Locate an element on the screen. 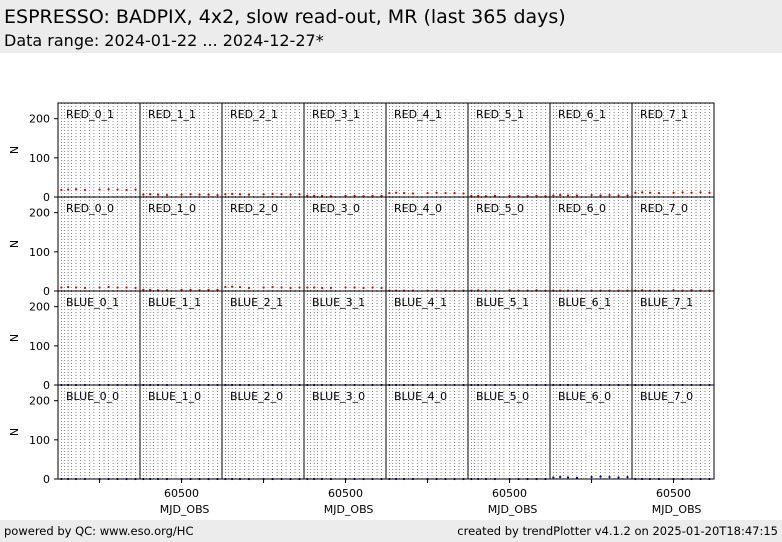 This screenshot has height=542, width=782. y-tick-label: 0 is located at coordinates (46, 479).